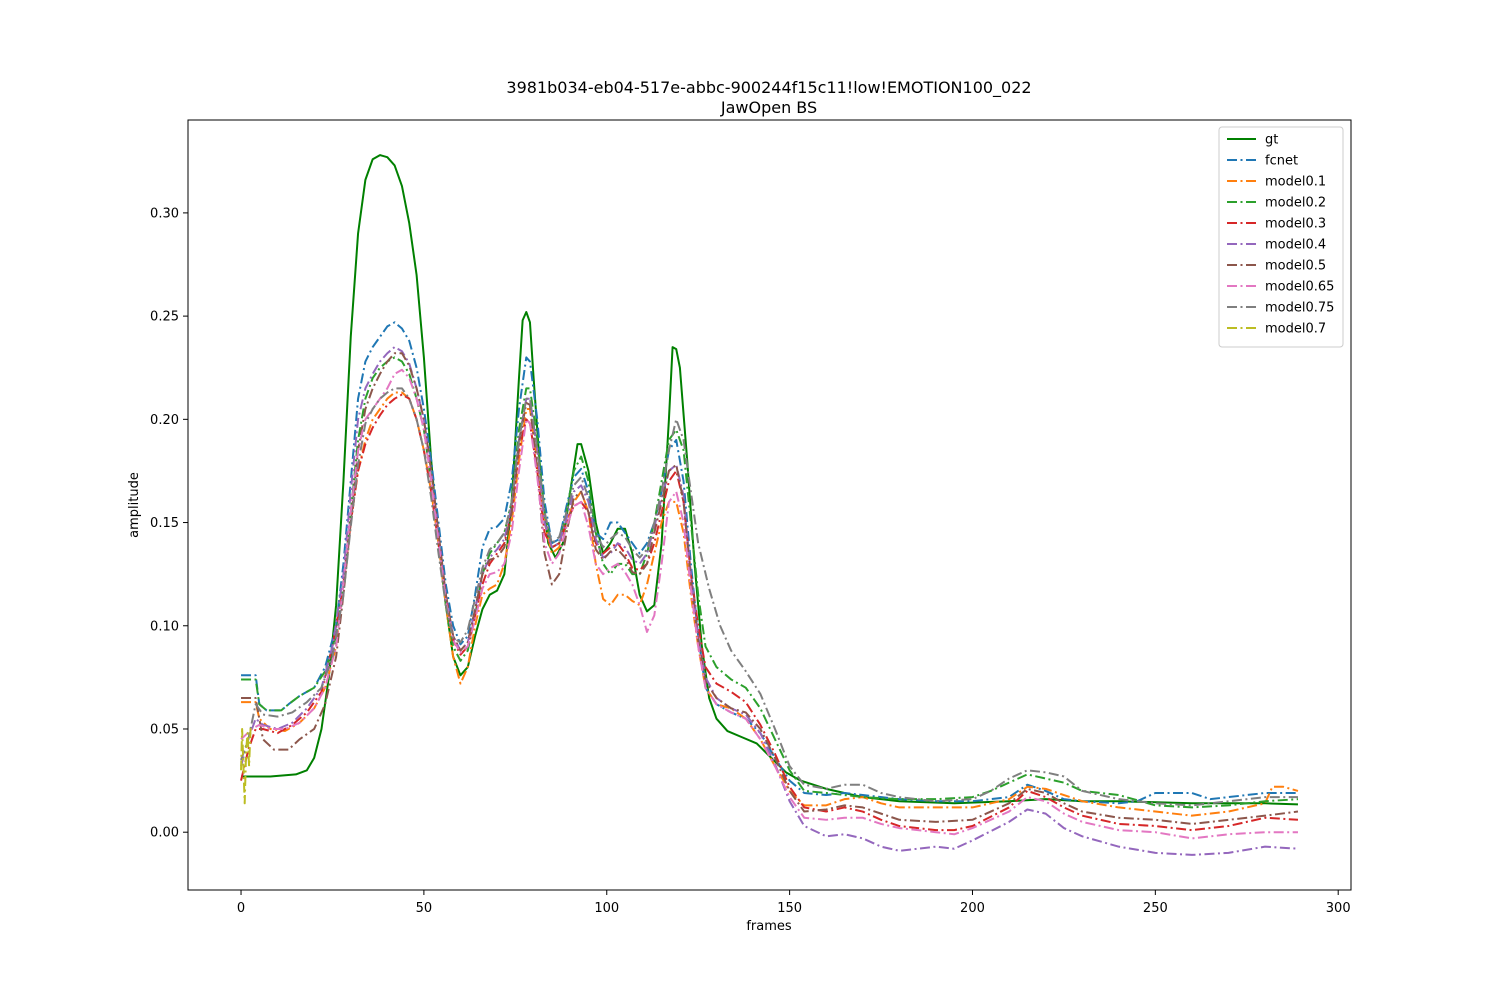 The height and width of the screenshot is (1000, 1500). What do you see at coordinates (1299, 287) in the screenshot?
I see `legend-label: model0.65` at bounding box center [1299, 287].